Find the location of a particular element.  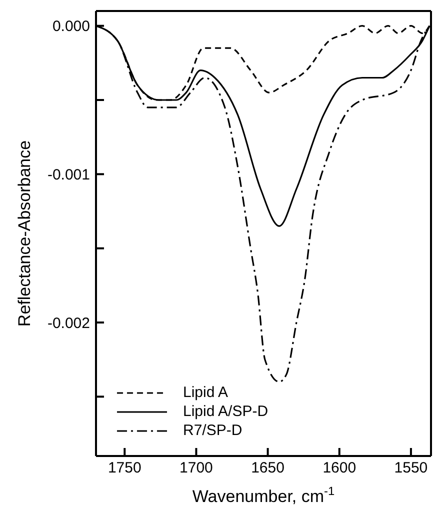

x-tick-label: 1550 is located at coordinates (411, 468).